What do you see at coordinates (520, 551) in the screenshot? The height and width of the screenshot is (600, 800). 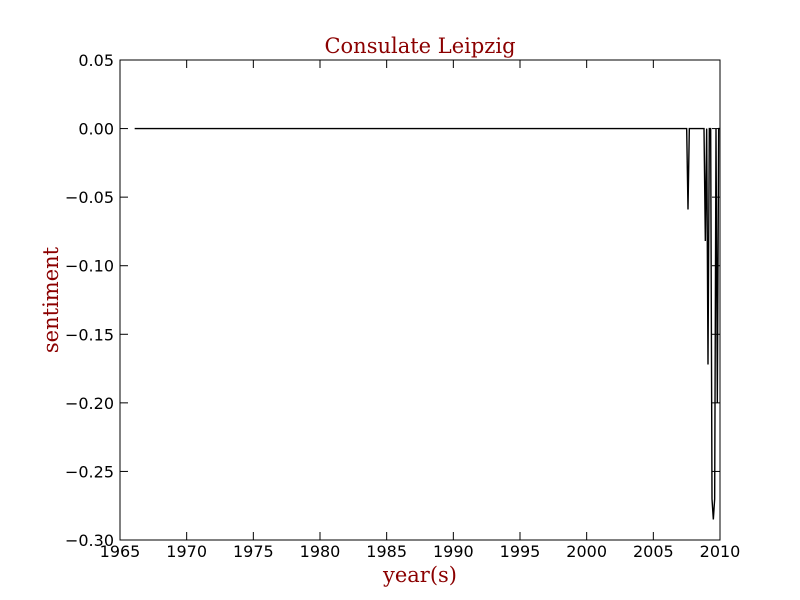 I see `x-tick-label: 1995` at bounding box center [520, 551].